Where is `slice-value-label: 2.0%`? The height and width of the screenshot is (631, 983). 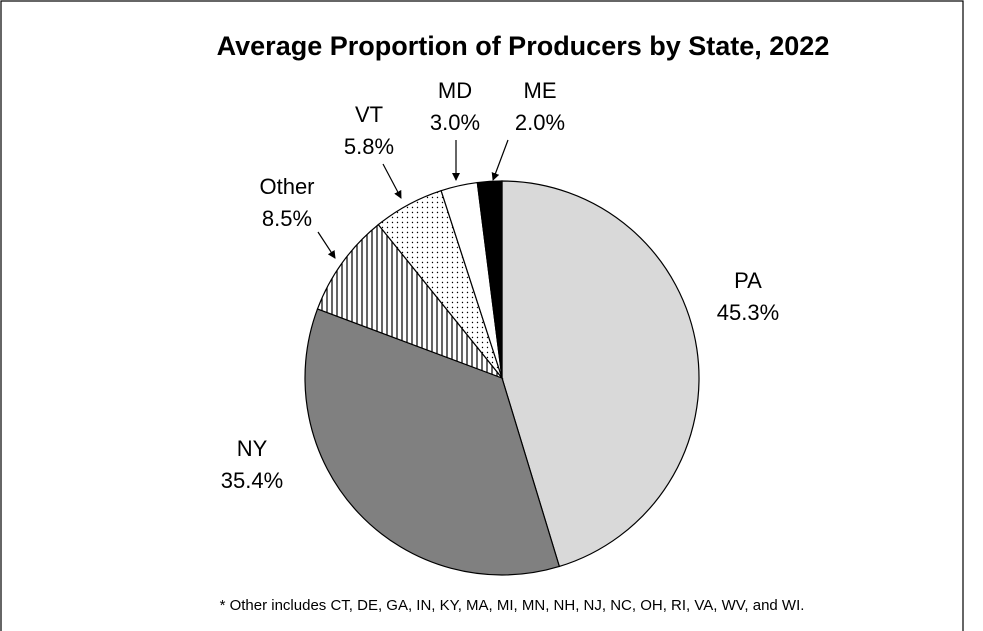
slice-value-label: 2.0% is located at coordinates (540, 122).